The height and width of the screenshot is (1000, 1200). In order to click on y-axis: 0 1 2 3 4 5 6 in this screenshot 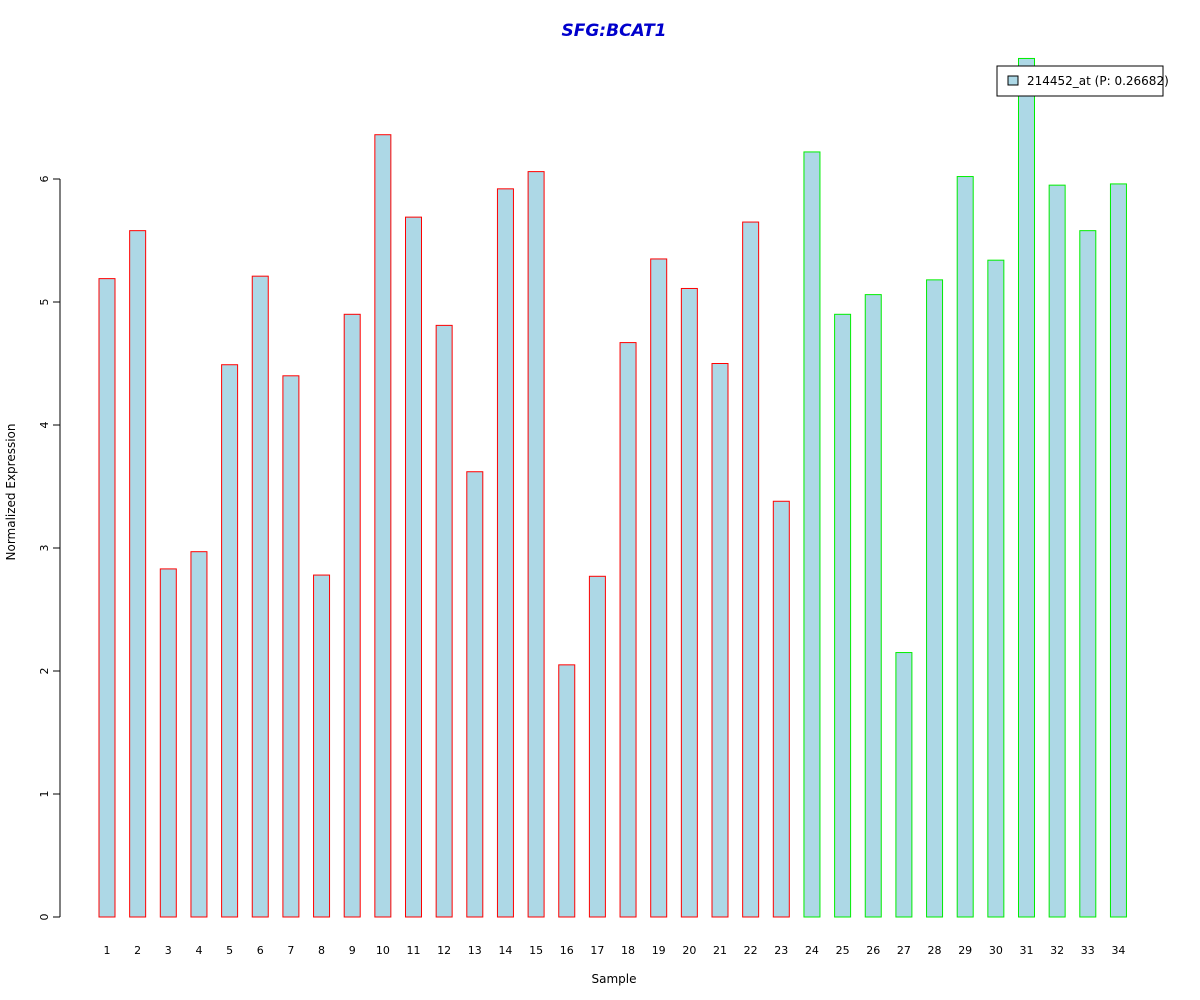, I will do `click(49, 548)`.